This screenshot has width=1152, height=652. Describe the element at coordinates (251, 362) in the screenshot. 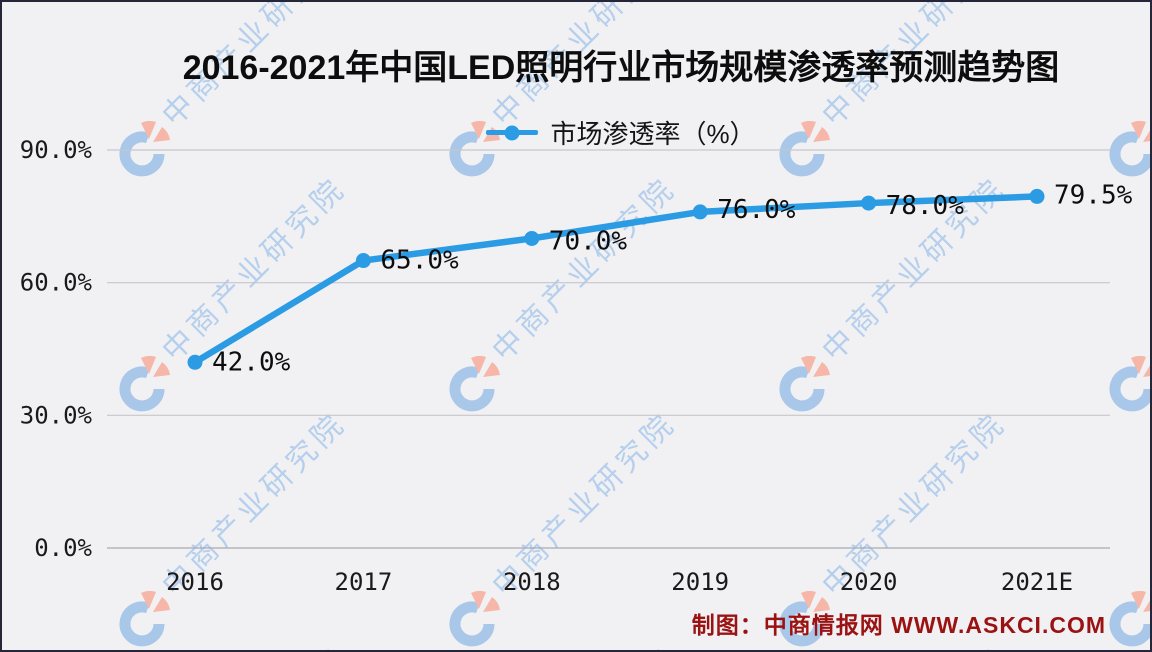

I see `data-point-label: 42.0%` at that location.